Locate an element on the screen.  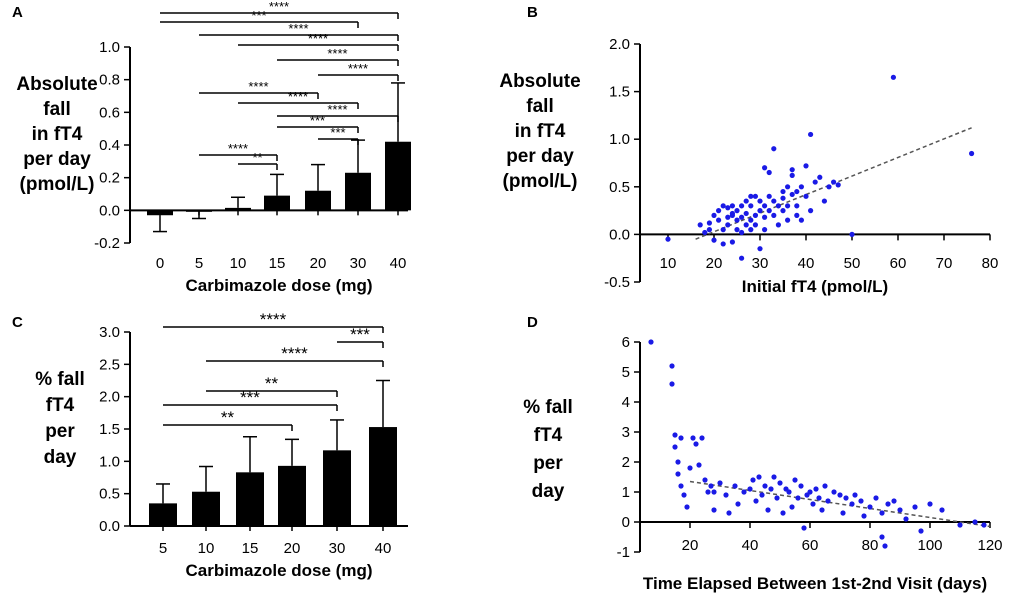
y-axis-title-line: day is located at coordinates (548, 491).